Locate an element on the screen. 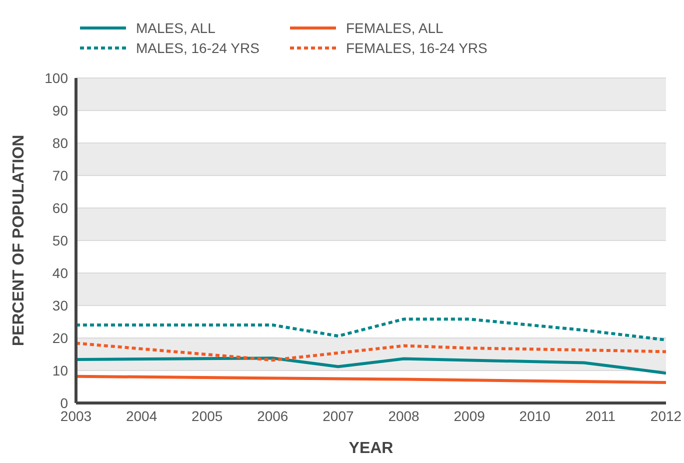 Image resolution: width=684 pixels, height=463 pixels. y-axis-title: PERCENT OF POPULATION is located at coordinates (19, 240).